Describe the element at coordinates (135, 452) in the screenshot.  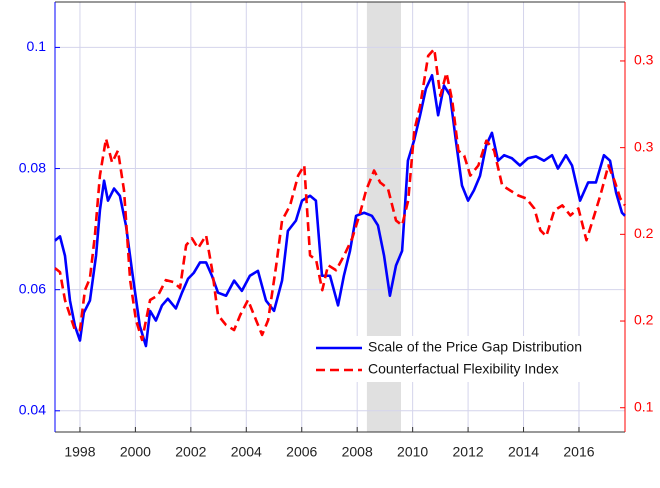
I see `x-tick-label: 2000` at that location.